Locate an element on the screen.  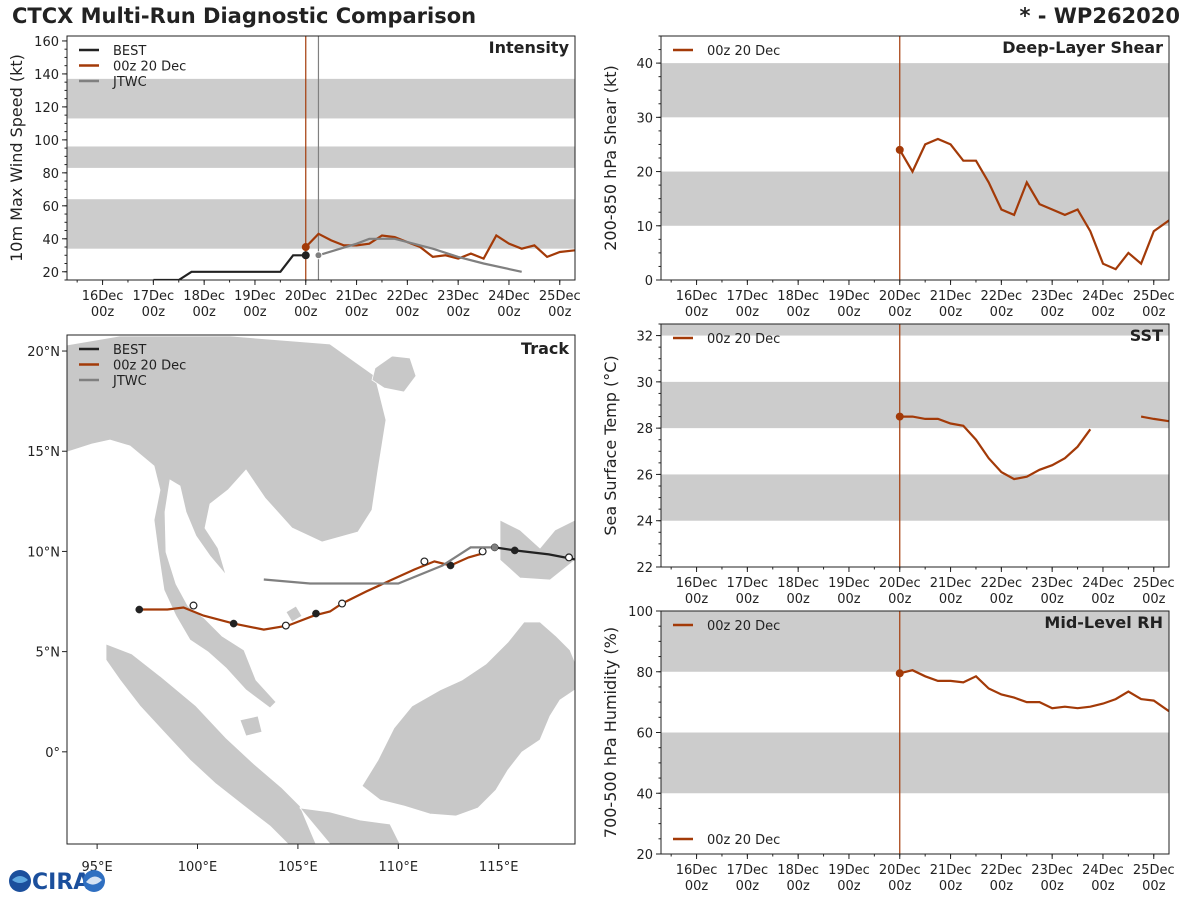
track-y-label: 20°N is located at coordinates (43, 352).